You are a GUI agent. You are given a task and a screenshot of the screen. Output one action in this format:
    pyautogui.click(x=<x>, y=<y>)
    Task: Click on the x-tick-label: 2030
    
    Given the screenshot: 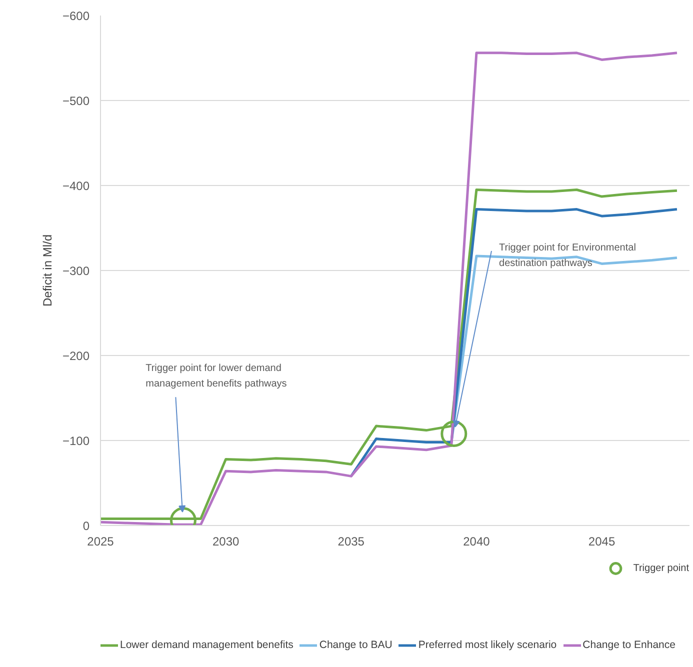 What is the action you would take?
    pyautogui.click(x=226, y=541)
    